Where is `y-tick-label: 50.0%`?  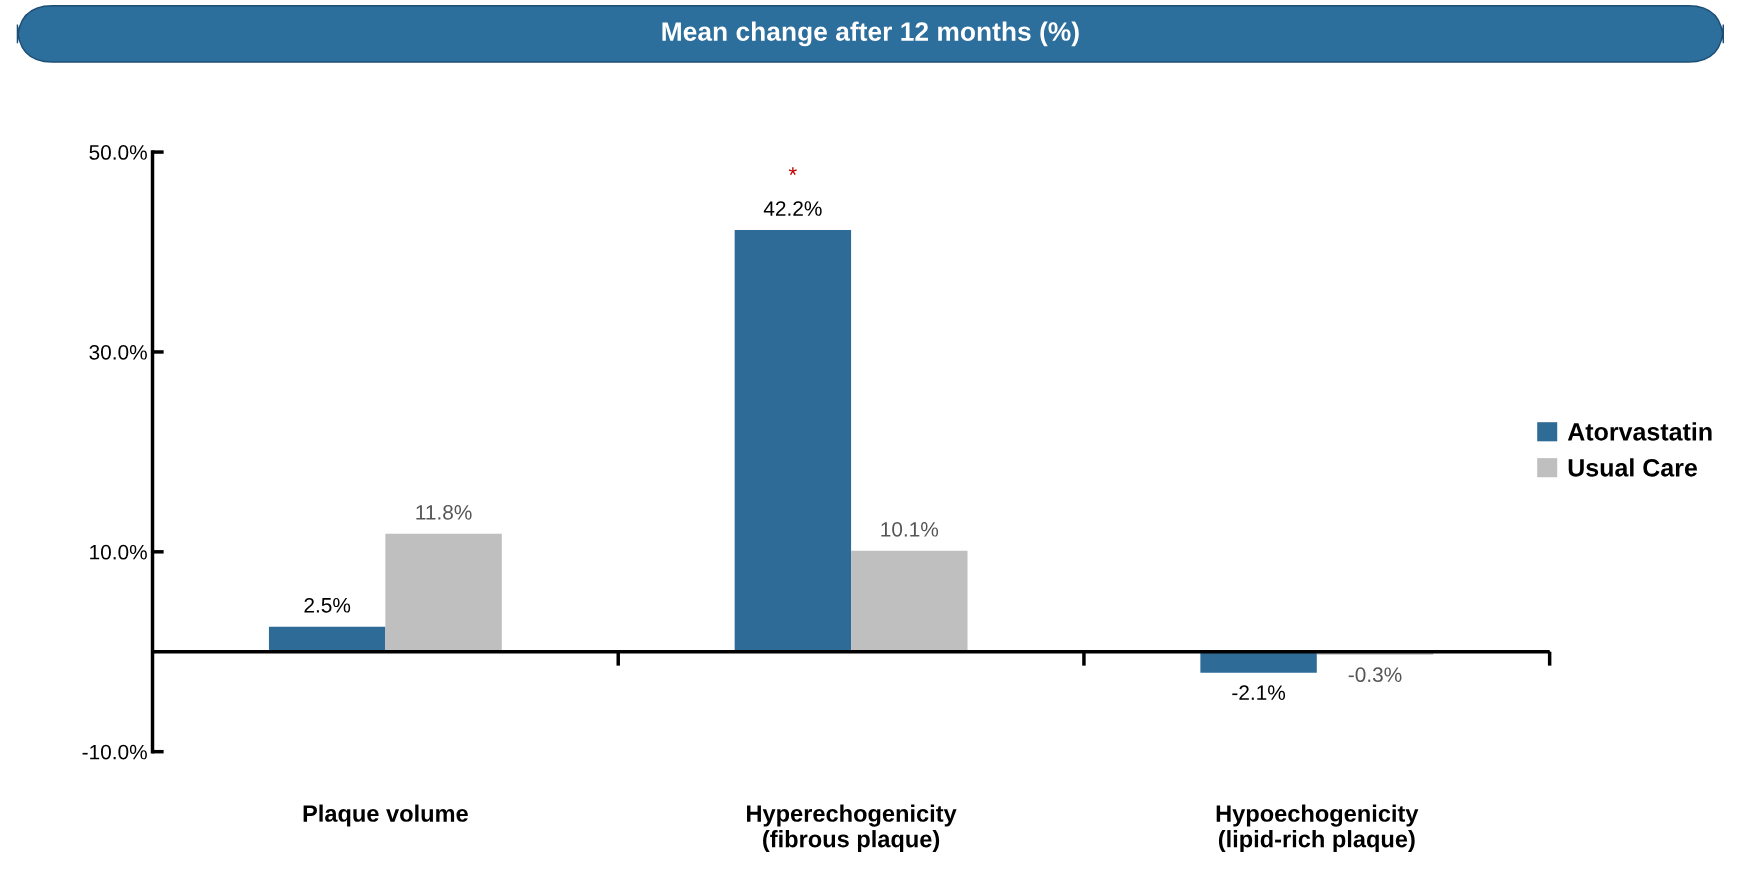
y-tick-label: 50.0% is located at coordinates (118, 152).